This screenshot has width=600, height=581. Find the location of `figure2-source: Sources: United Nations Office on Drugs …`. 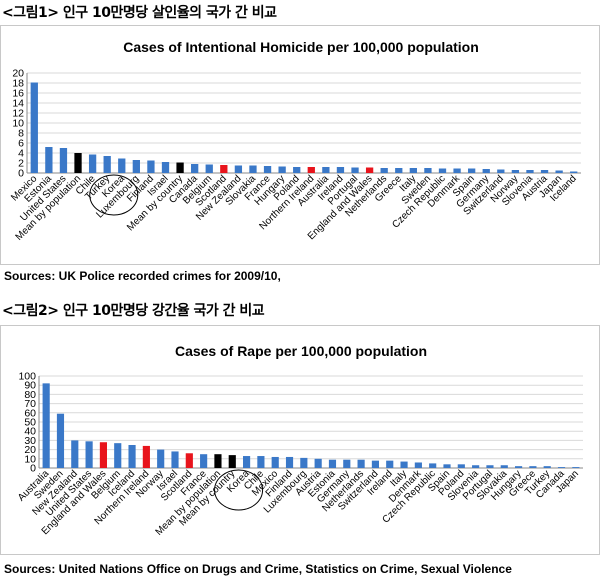

figure2-source: Sources: United Nations Office on Drugs … is located at coordinates (258, 569).